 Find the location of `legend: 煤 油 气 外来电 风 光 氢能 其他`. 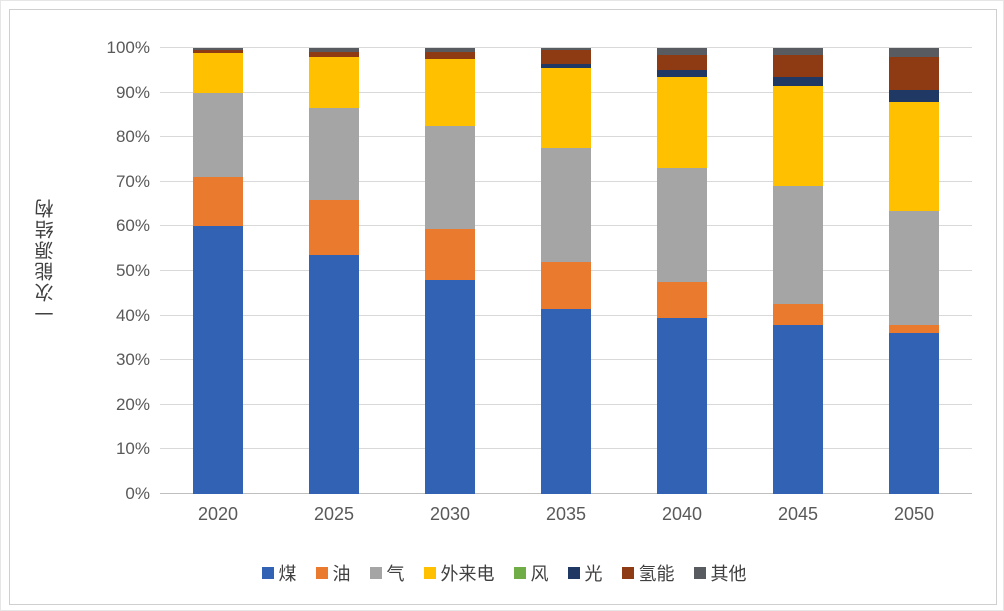

legend: 煤 油 气 外来电 风 光 氢能 其他 is located at coordinates (504, 573).